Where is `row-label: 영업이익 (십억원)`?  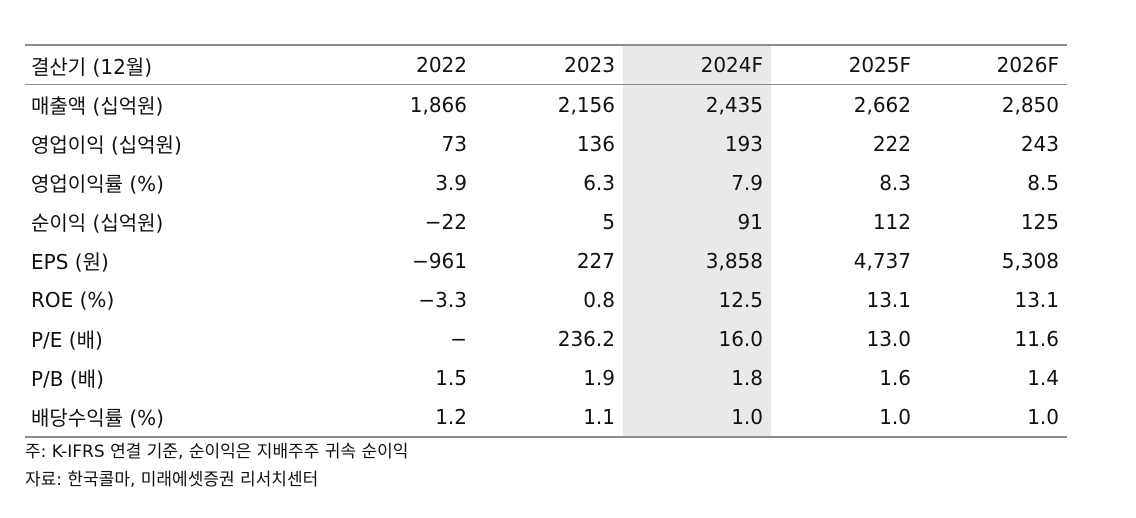
row-label: 영업이익 (십억원) is located at coordinates (106, 145).